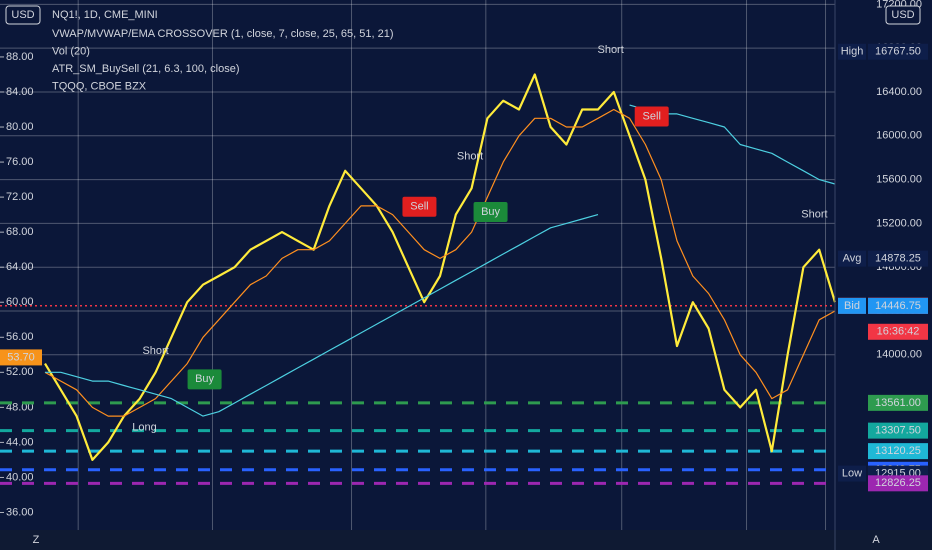  I want to click on tag-label: Bid, so click(852, 306).